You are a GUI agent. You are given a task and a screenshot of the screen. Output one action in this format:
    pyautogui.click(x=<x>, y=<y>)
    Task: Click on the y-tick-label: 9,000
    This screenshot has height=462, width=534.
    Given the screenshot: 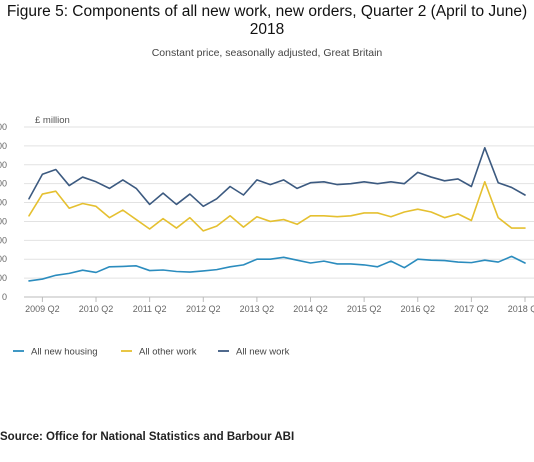 What is the action you would take?
    pyautogui.click(x=3, y=127)
    